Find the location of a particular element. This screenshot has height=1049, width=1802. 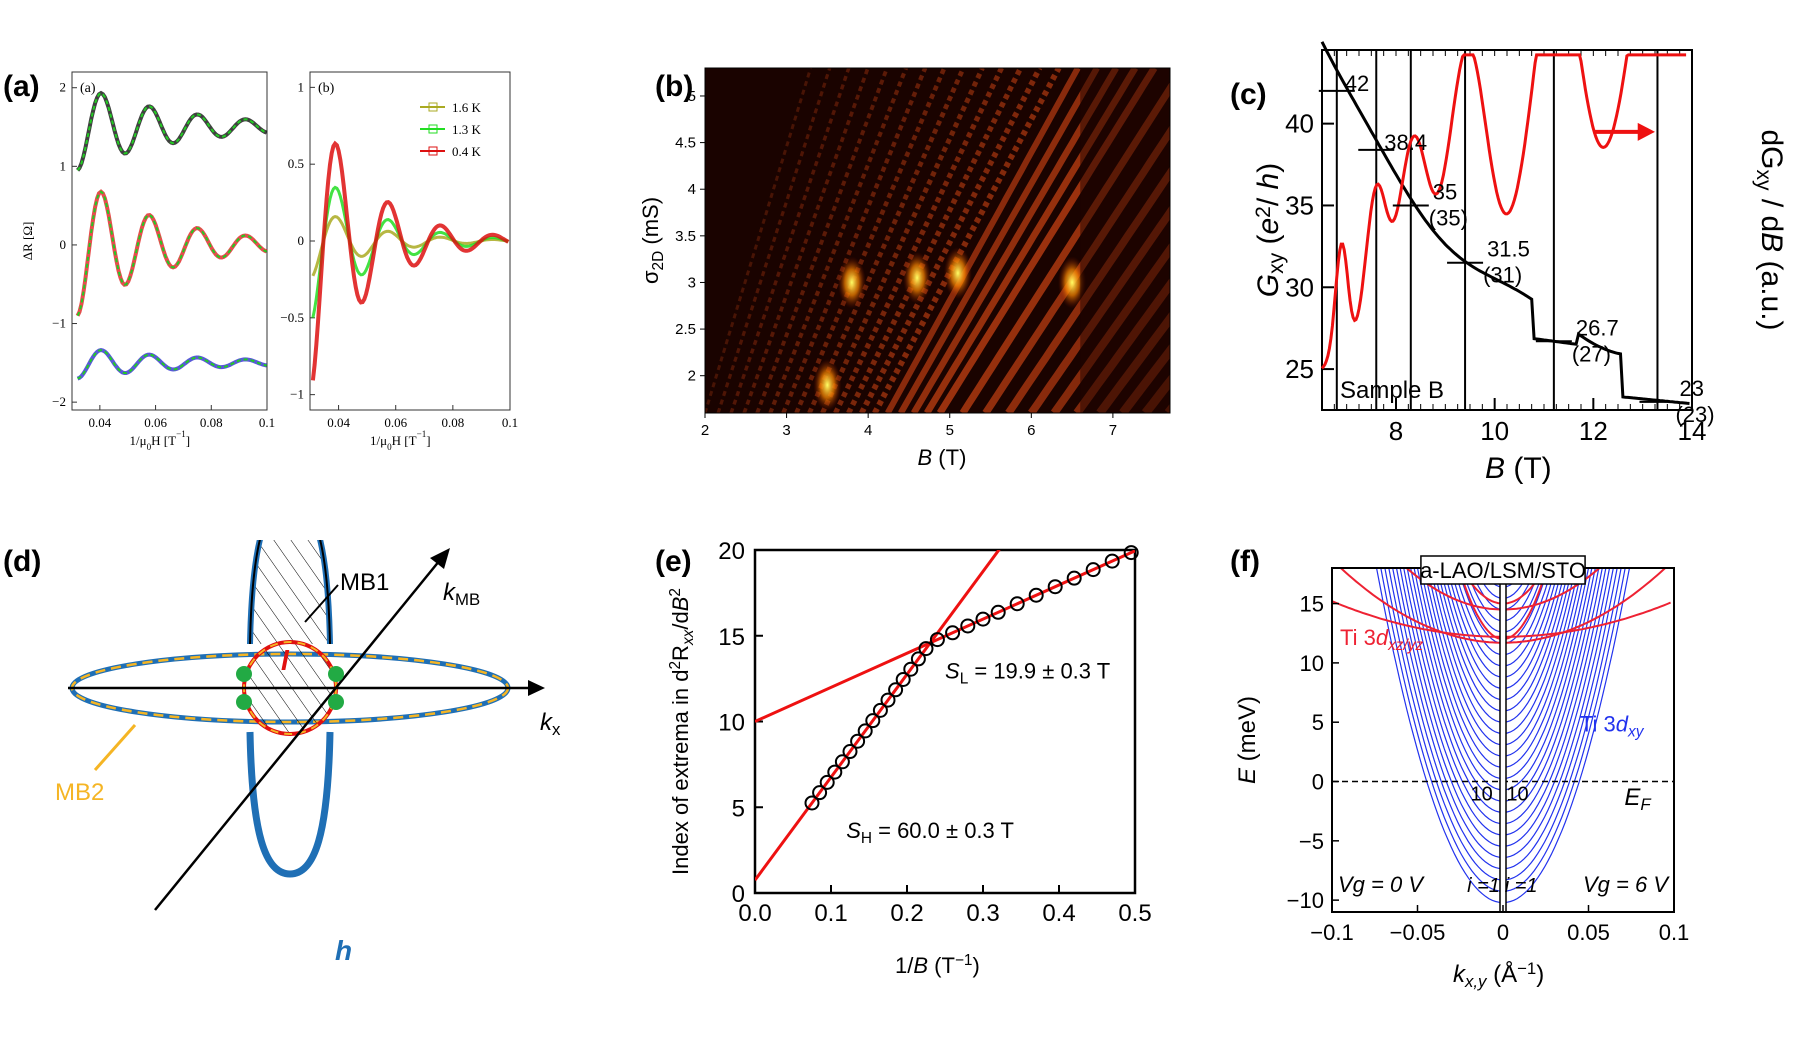

plateau-label: 23 is located at coordinates (1691, 388).